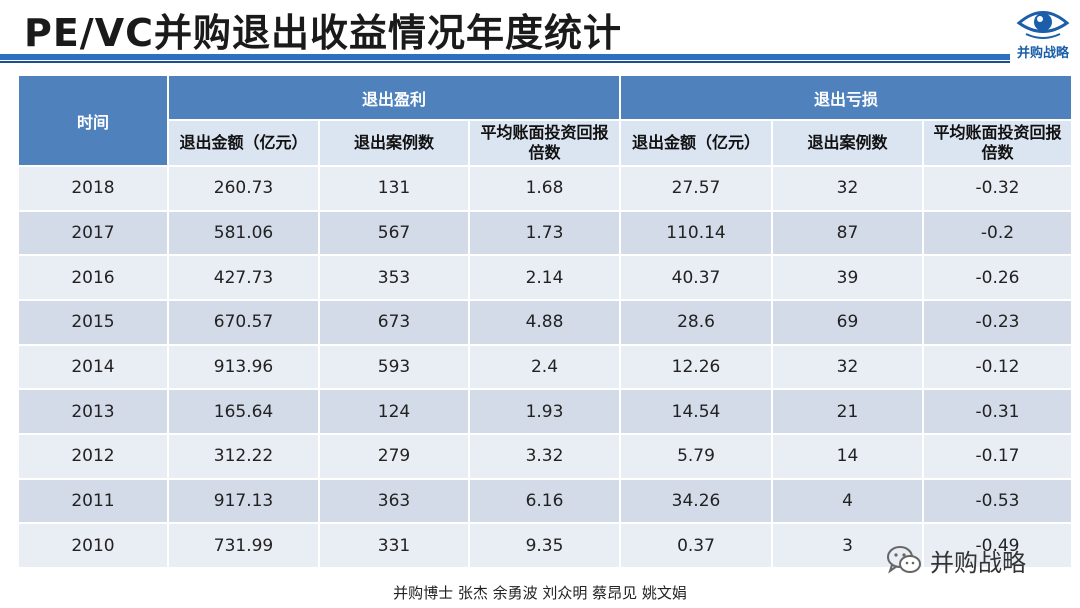 Image resolution: width=1080 pixels, height=608 pixels. I want to click on table-cell: 0.37, so click(696, 545).